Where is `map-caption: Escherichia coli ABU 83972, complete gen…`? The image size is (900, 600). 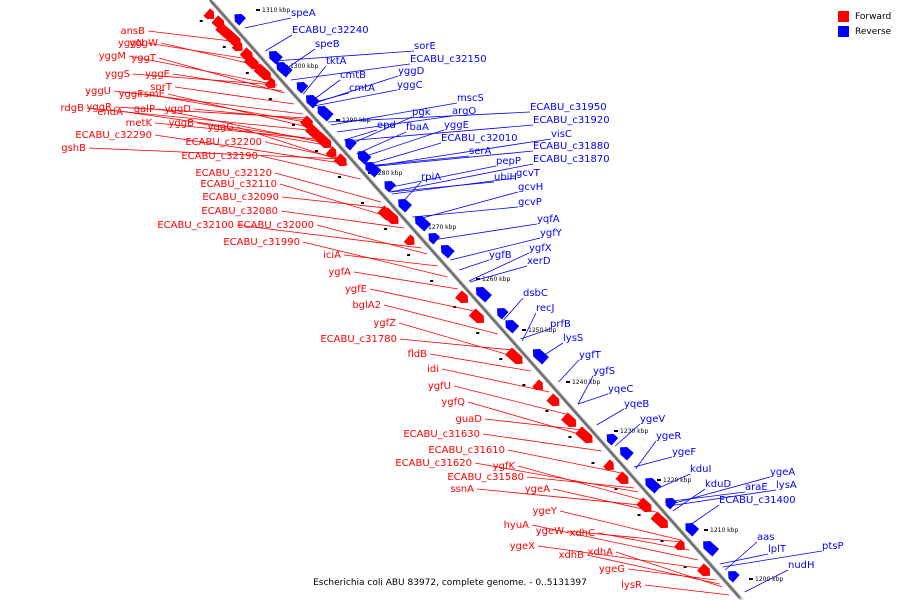
map-caption: Escherichia coli ABU 83972, complete gen… is located at coordinates (450, 583).